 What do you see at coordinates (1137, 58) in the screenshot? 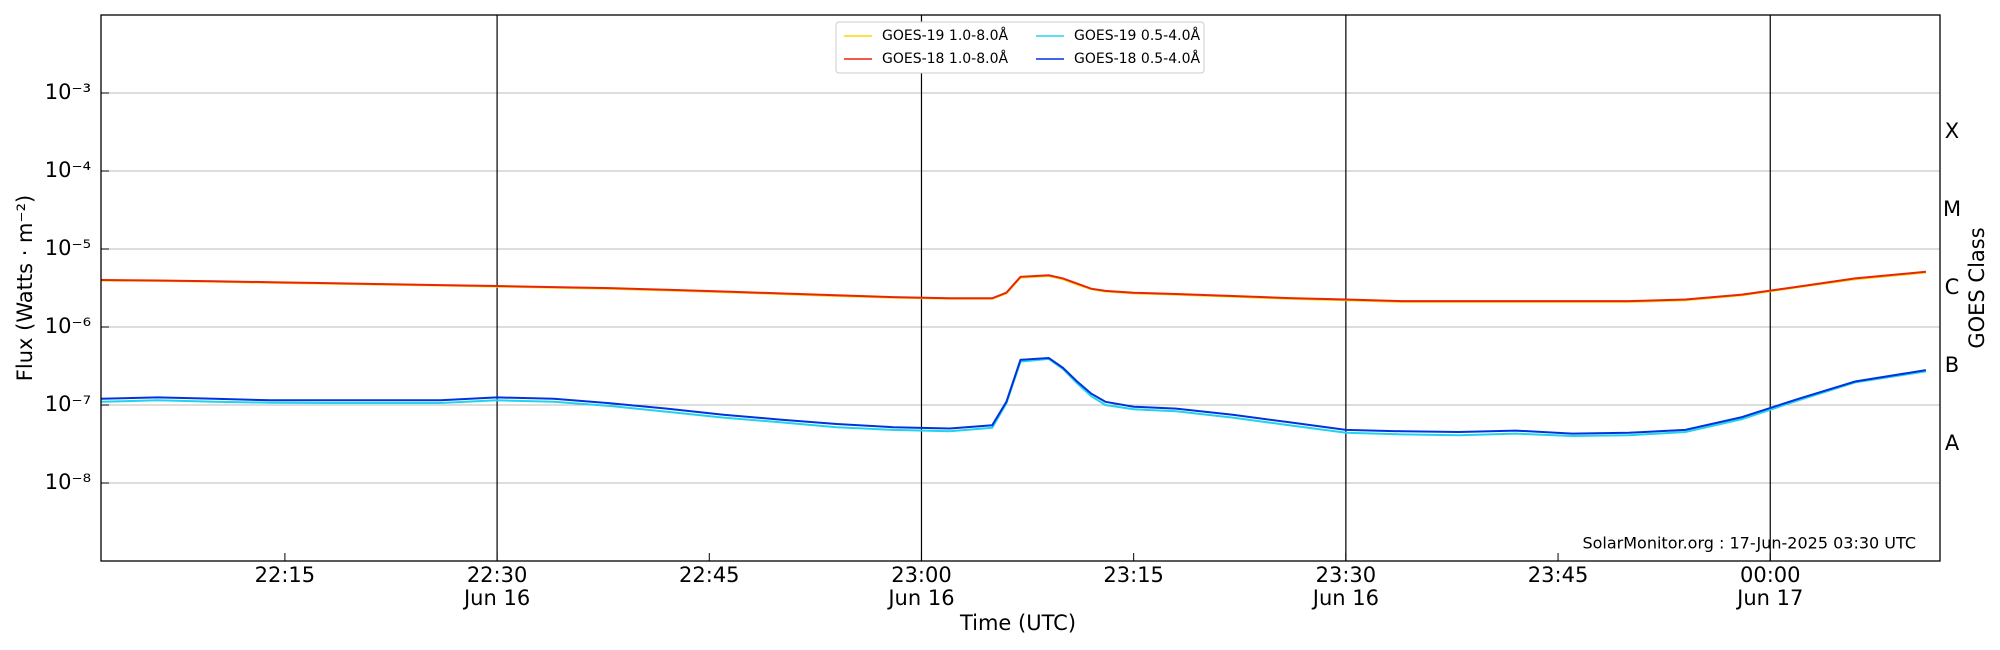
I see `legend-label: GOES-18 0.5-4.0Å` at bounding box center [1137, 58].